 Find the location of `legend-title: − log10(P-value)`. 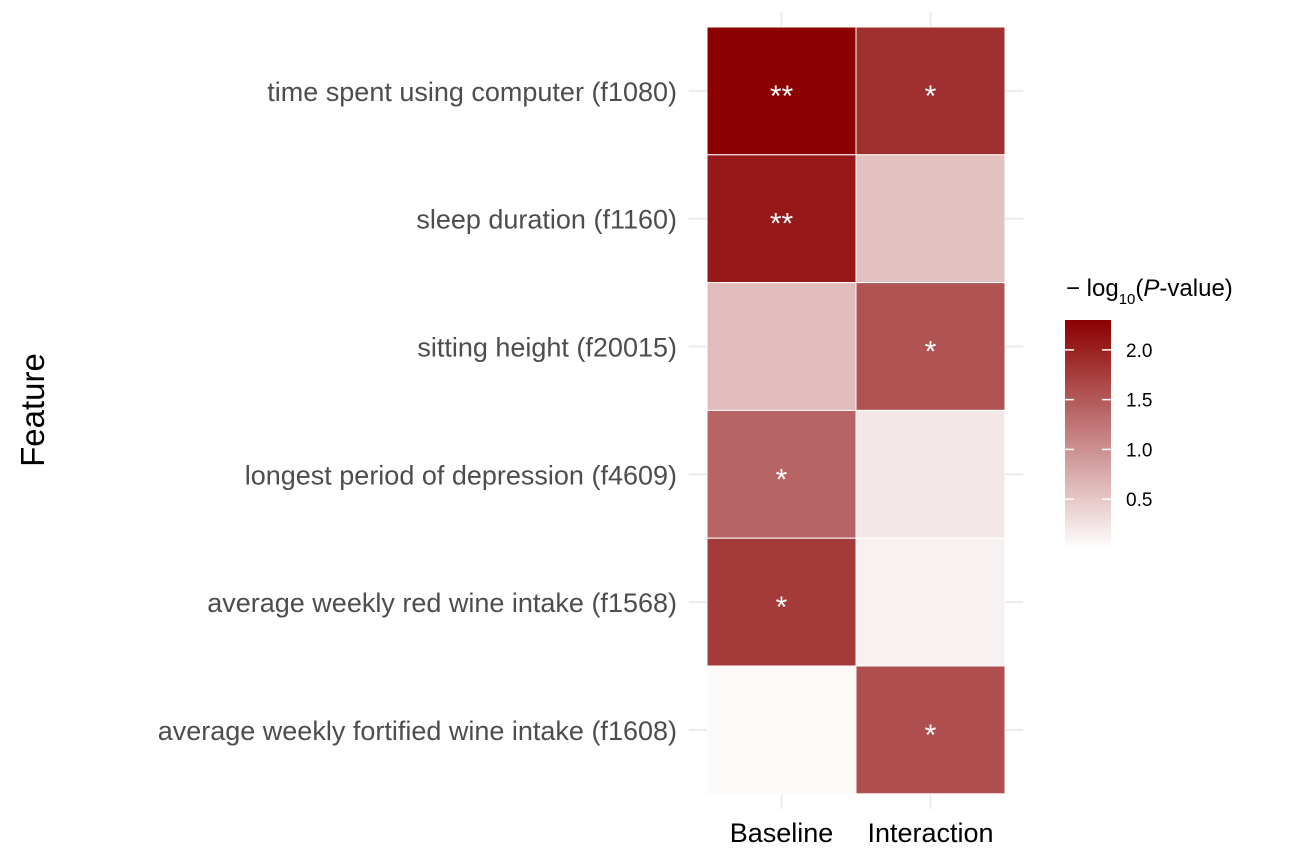

legend-title: − log10(P-value) is located at coordinates (1149, 291).